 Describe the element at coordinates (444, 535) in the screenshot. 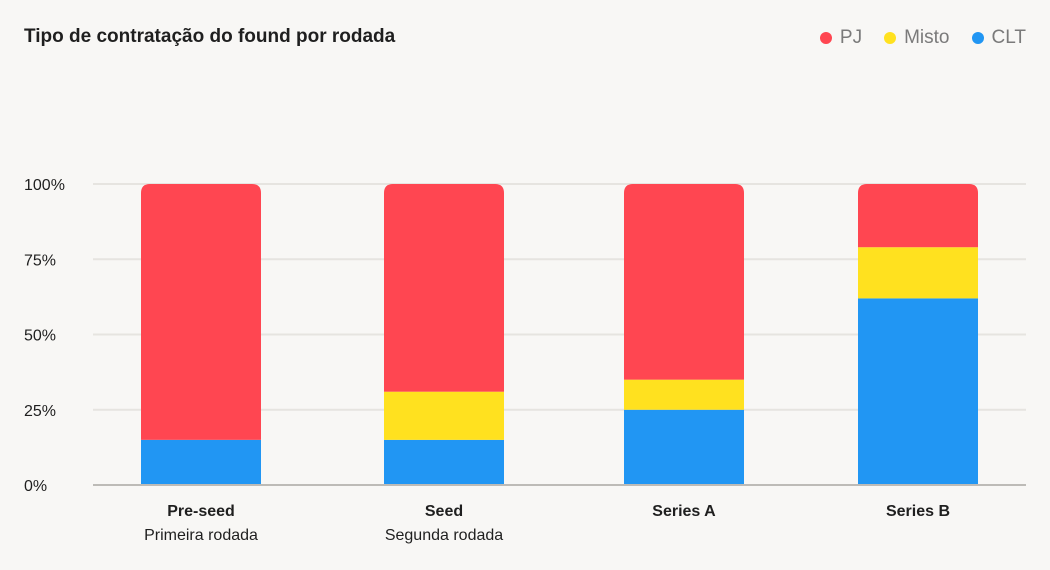

I see `x-category-sublabel: Segunda rodada` at that location.